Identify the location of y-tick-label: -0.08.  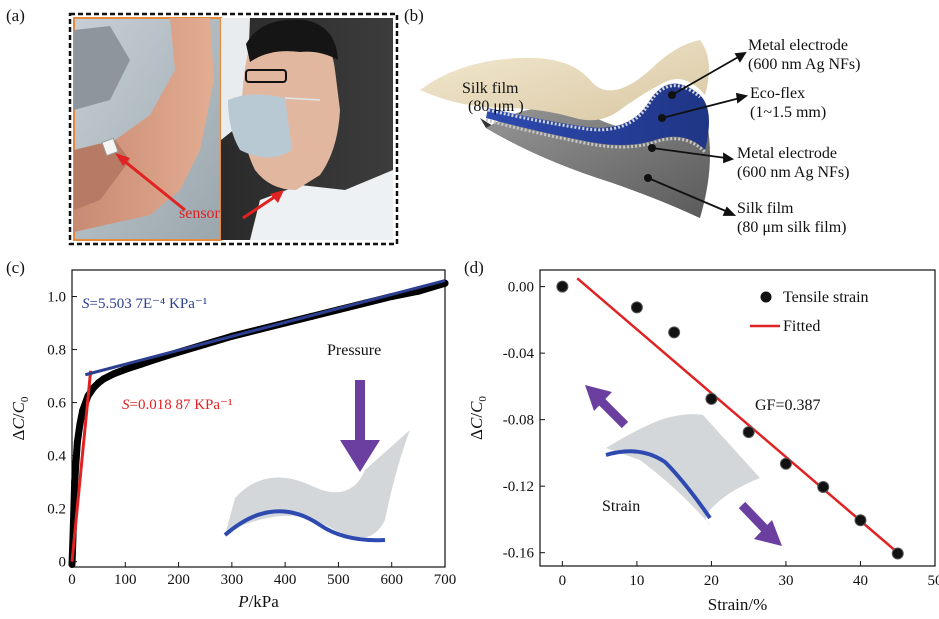
(518, 421).